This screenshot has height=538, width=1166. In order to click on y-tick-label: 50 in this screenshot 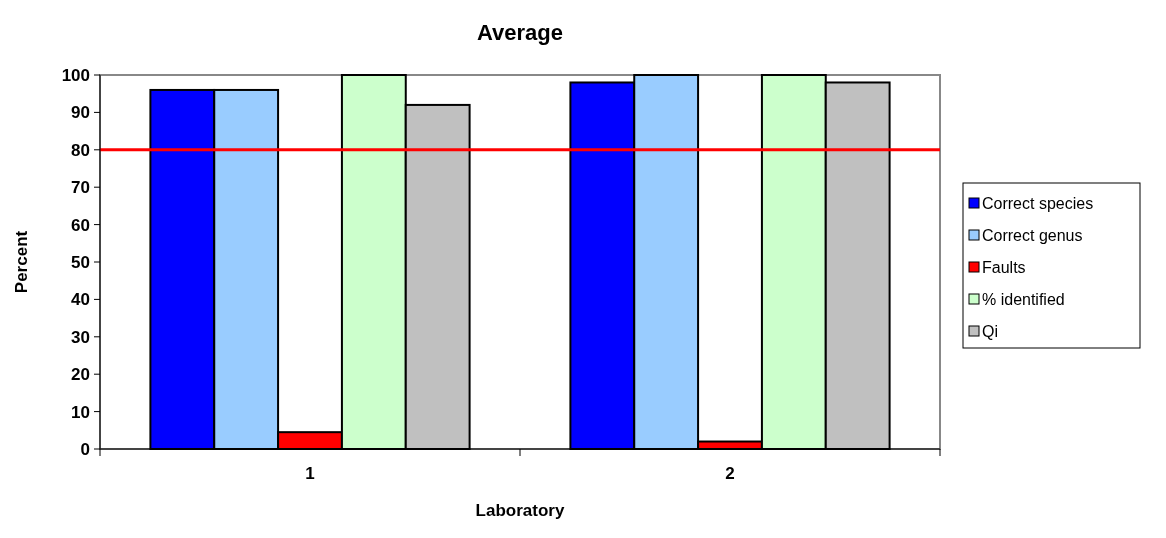, I will do `click(80, 262)`.